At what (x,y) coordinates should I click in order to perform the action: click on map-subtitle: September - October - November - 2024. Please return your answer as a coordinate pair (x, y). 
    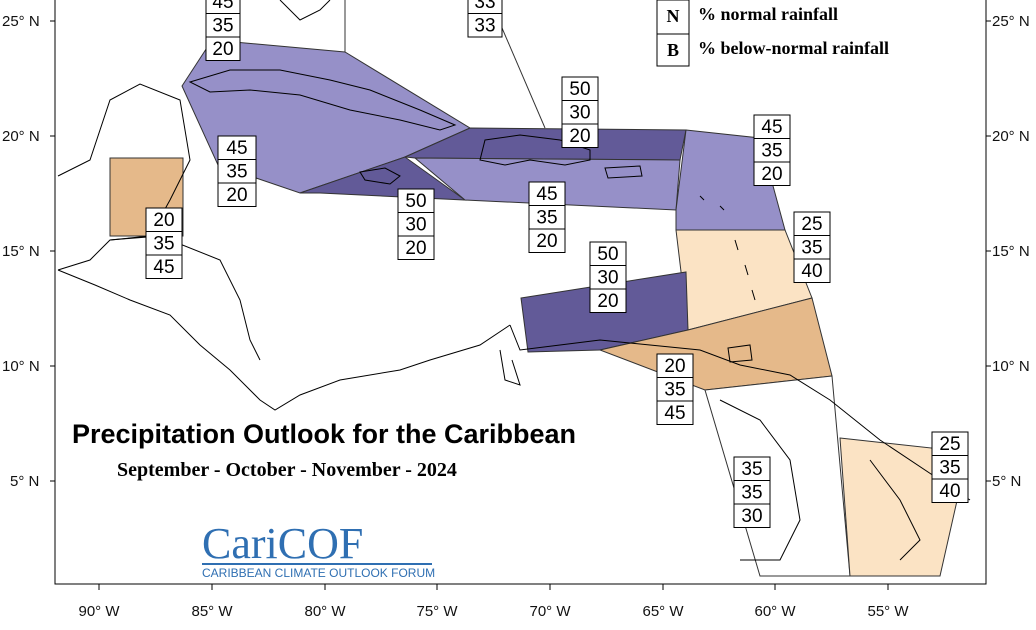
    Looking at the image, I should click on (287, 470).